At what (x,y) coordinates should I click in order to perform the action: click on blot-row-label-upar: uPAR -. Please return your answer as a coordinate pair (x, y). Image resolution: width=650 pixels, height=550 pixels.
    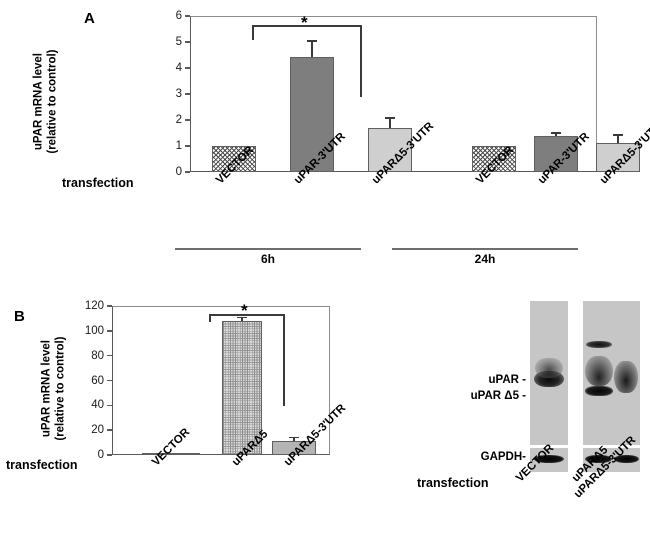
    Looking at the image, I should click on (507, 380).